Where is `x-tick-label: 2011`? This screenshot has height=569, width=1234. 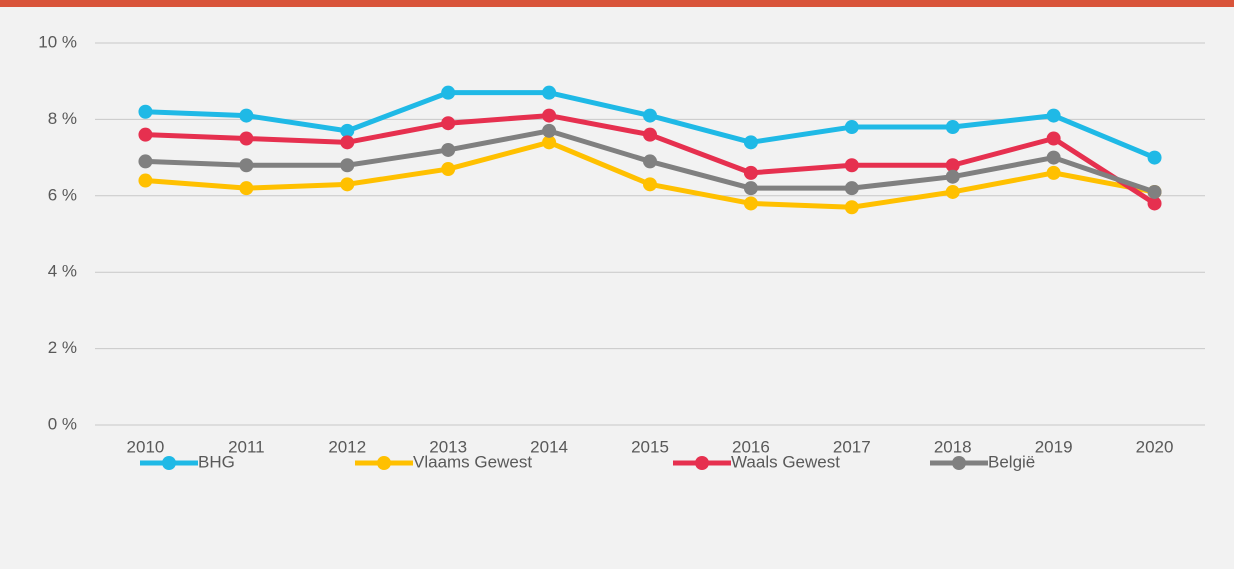
x-tick-label: 2011 is located at coordinates (246, 446).